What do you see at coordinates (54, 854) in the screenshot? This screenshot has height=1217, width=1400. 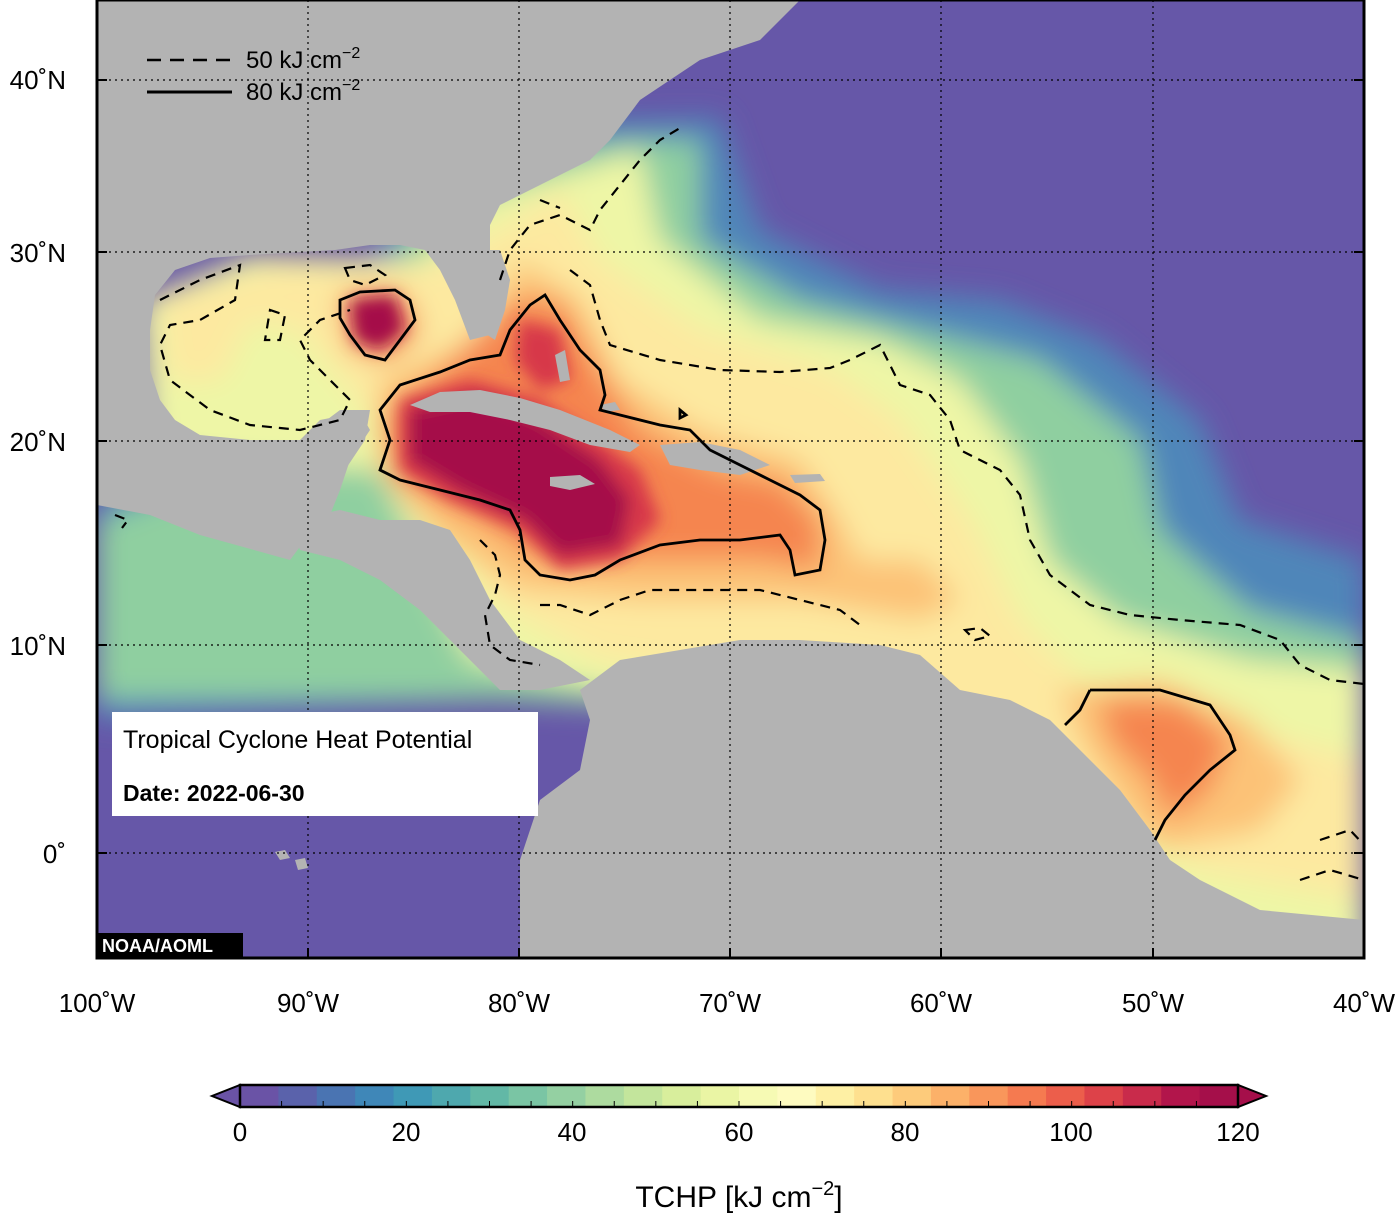 I see `lat-label: 0˚` at bounding box center [54, 854].